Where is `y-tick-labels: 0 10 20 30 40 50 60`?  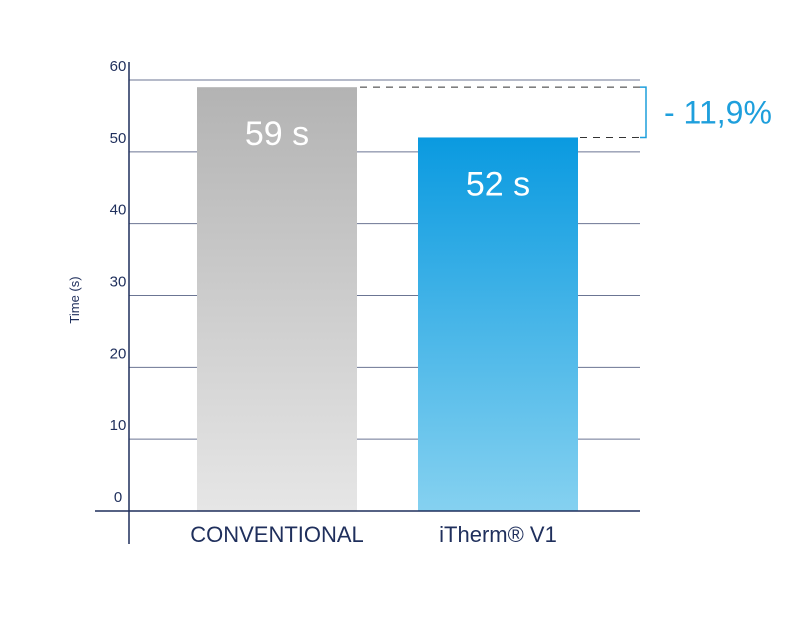
y-tick-labels: 0 10 20 30 40 50 60 is located at coordinates (118, 282).